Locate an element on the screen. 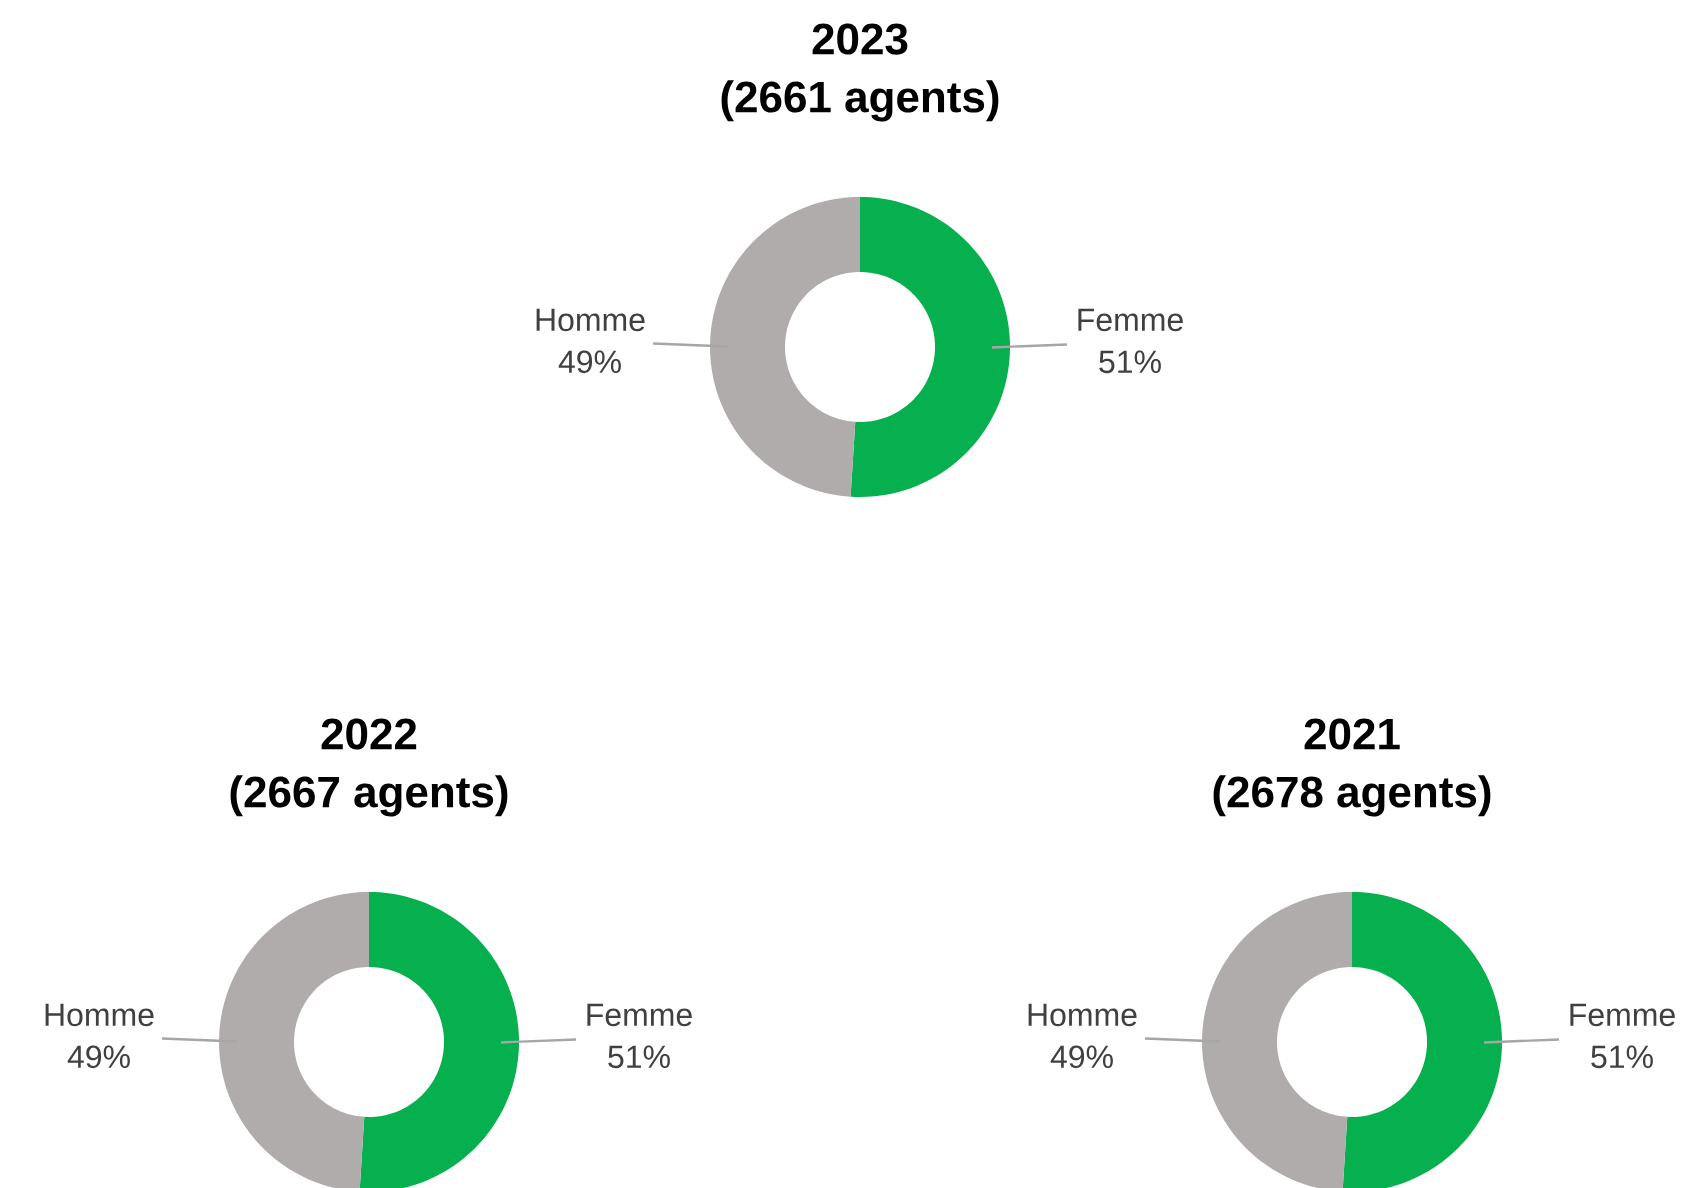 The width and height of the screenshot is (1692, 1188). chart-title: 2021 is located at coordinates (1352, 734).